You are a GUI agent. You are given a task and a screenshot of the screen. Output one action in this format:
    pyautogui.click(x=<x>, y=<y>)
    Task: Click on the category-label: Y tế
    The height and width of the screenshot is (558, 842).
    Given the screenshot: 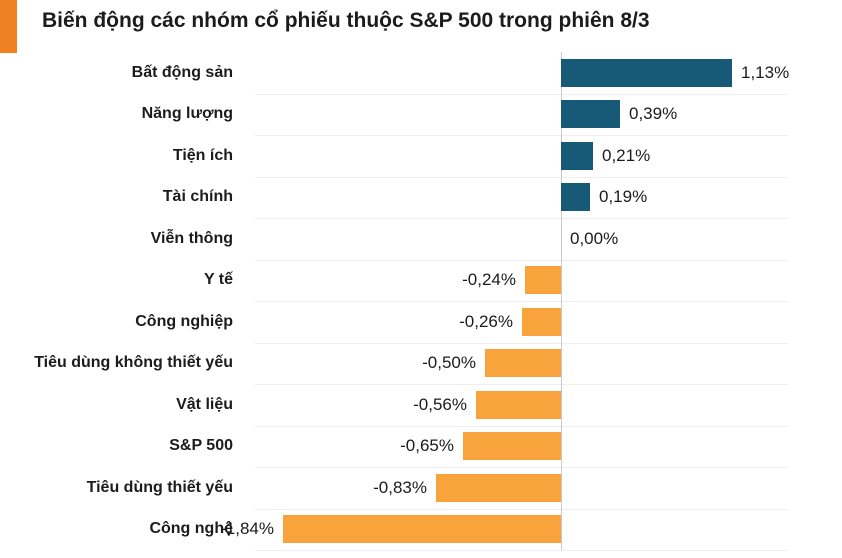 What is the action you would take?
    pyautogui.click(x=218, y=279)
    